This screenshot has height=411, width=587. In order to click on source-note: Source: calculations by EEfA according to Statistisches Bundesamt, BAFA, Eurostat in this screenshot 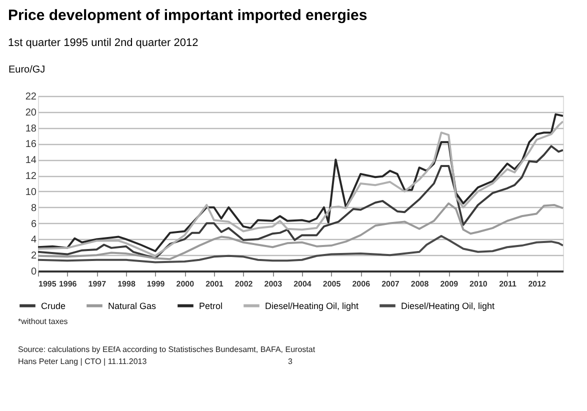, I will do `click(167, 349)`.